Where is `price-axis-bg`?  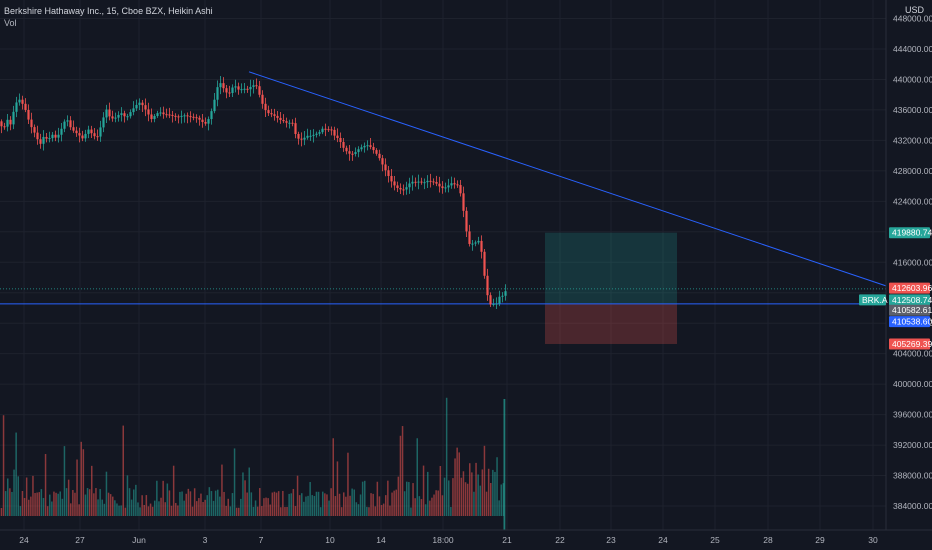 price-axis-bg is located at coordinates (909, 265).